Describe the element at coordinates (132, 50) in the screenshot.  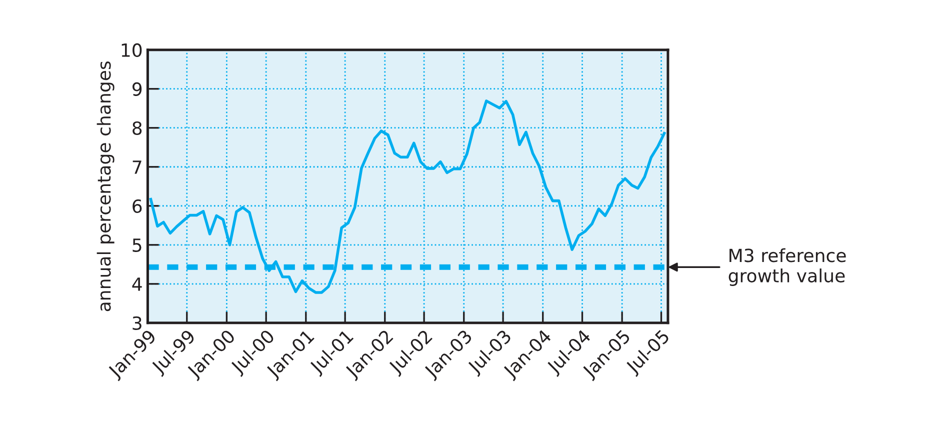
I see `y-tick-label: 10` at that location.